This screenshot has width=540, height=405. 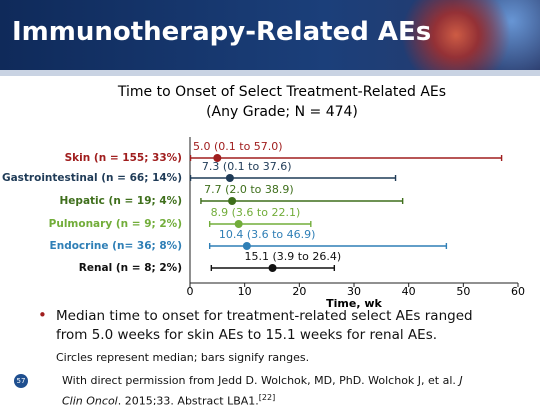 What do you see at coordinates (116, 246) in the screenshot?
I see `category-label: Endocrine (n= 36; 8%)` at bounding box center [116, 246].